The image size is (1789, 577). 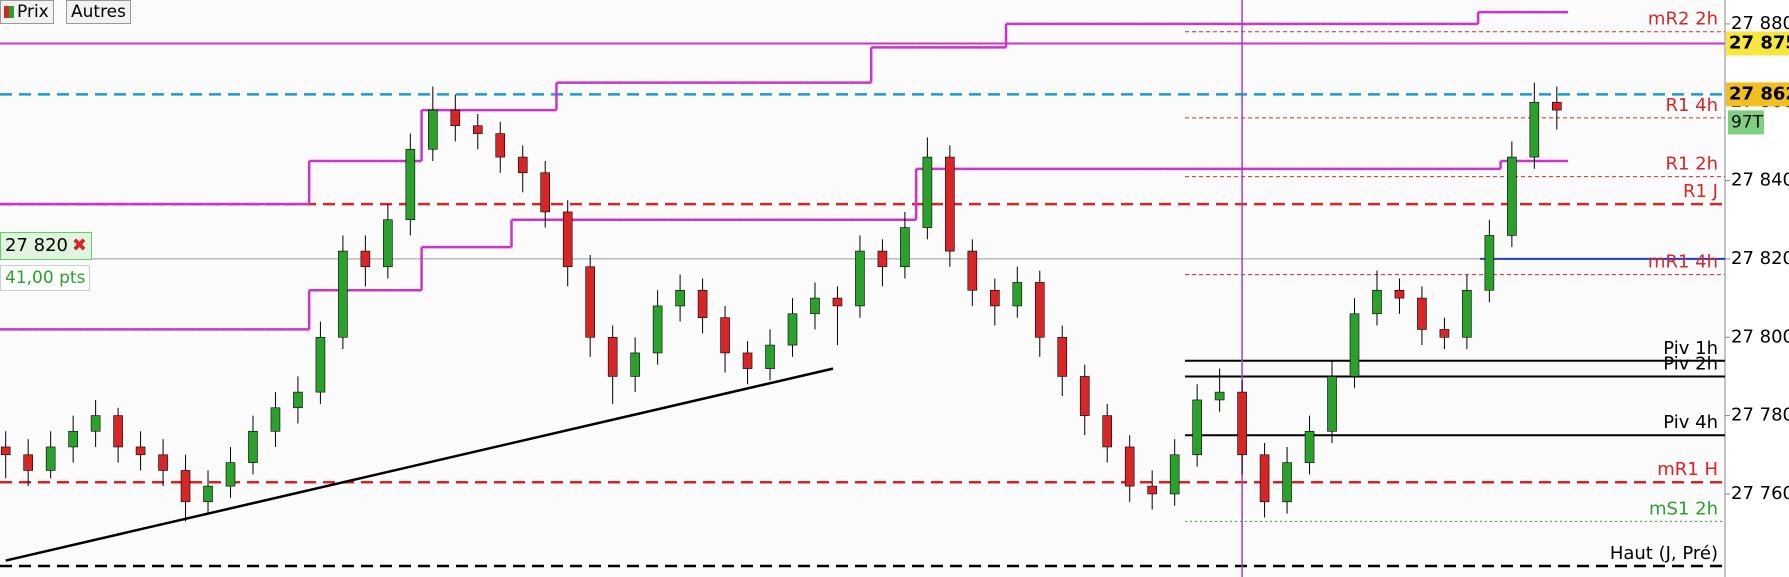 I want to click on y-tick-label: 27 820, so click(x=1760, y=258).